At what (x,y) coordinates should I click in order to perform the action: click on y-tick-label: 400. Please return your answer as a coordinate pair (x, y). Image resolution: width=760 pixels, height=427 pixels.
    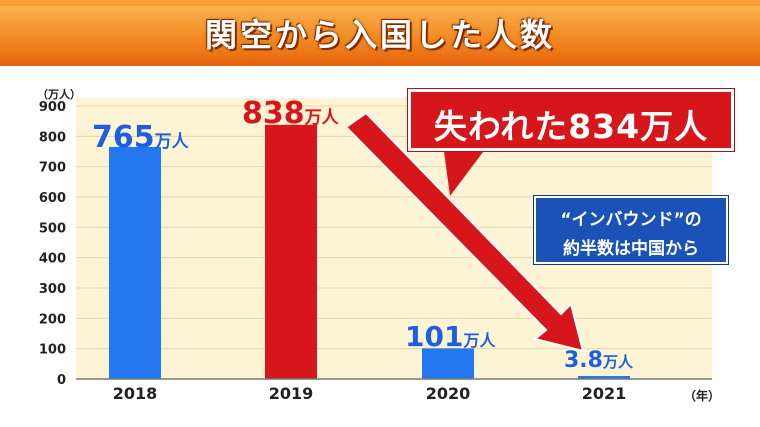
    Looking at the image, I should click on (52, 259).